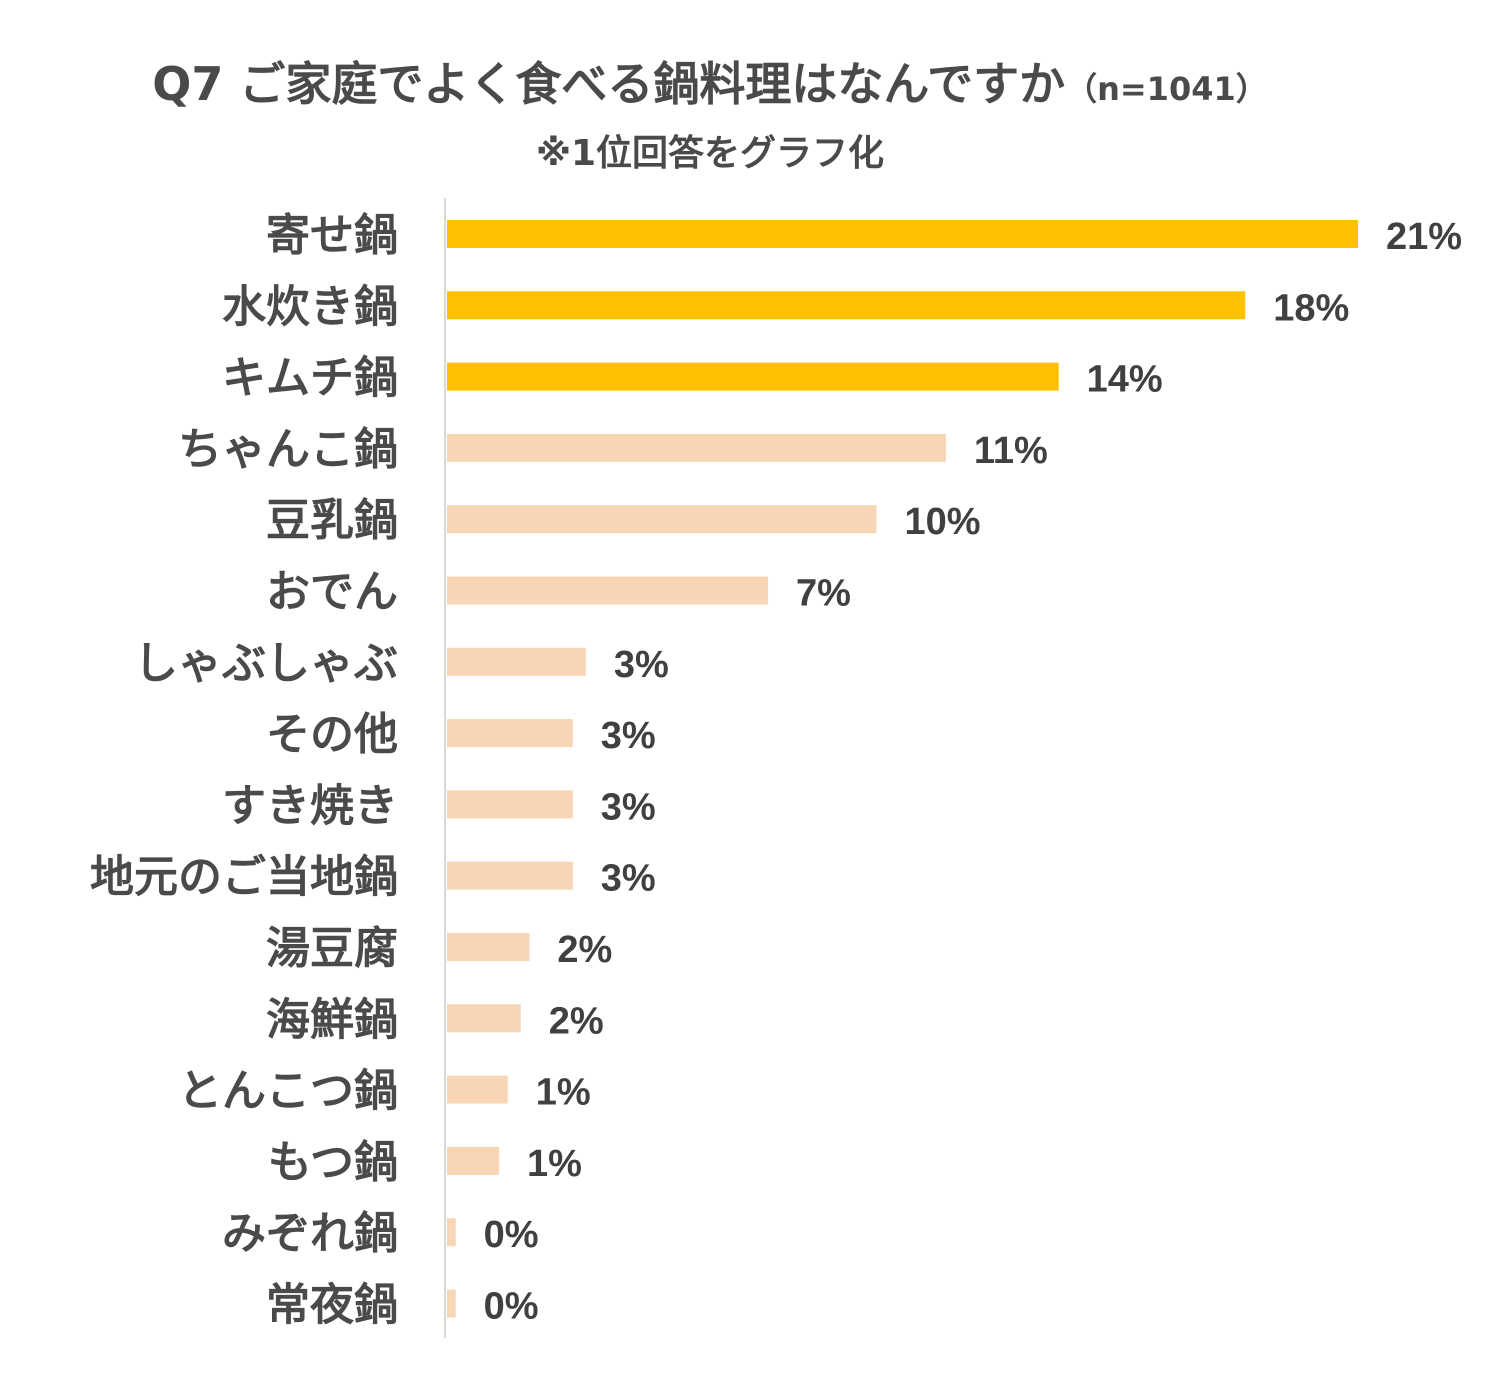 The height and width of the screenshot is (1395, 1499). What do you see at coordinates (288, 1091) in the screenshot?
I see `category-label-12: とんこつ鍋` at bounding box center [288, 1091].